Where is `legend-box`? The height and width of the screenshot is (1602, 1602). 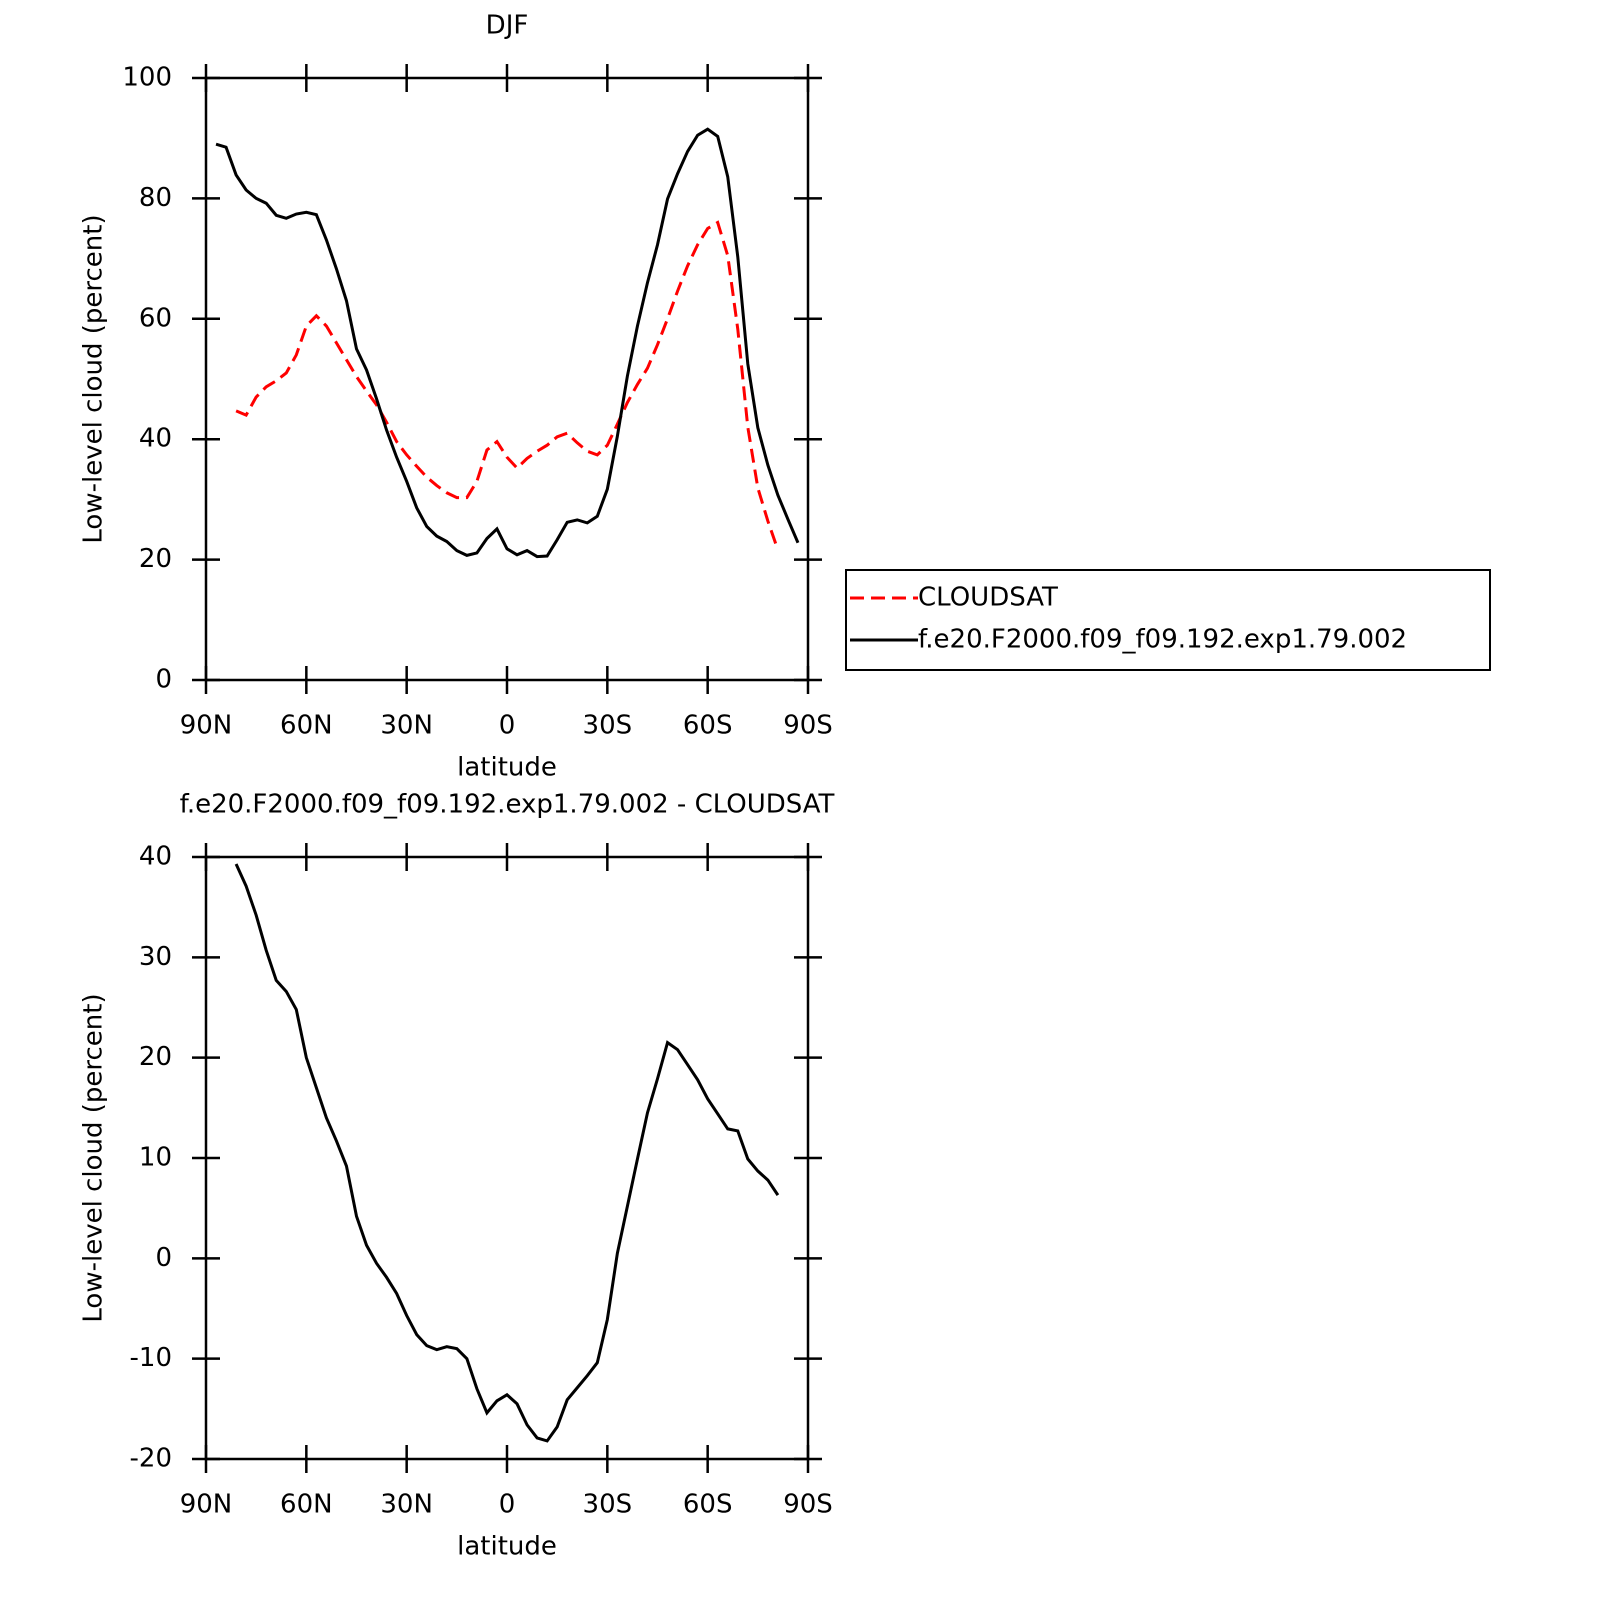 legend-box is located at coordinates (1168, 620).